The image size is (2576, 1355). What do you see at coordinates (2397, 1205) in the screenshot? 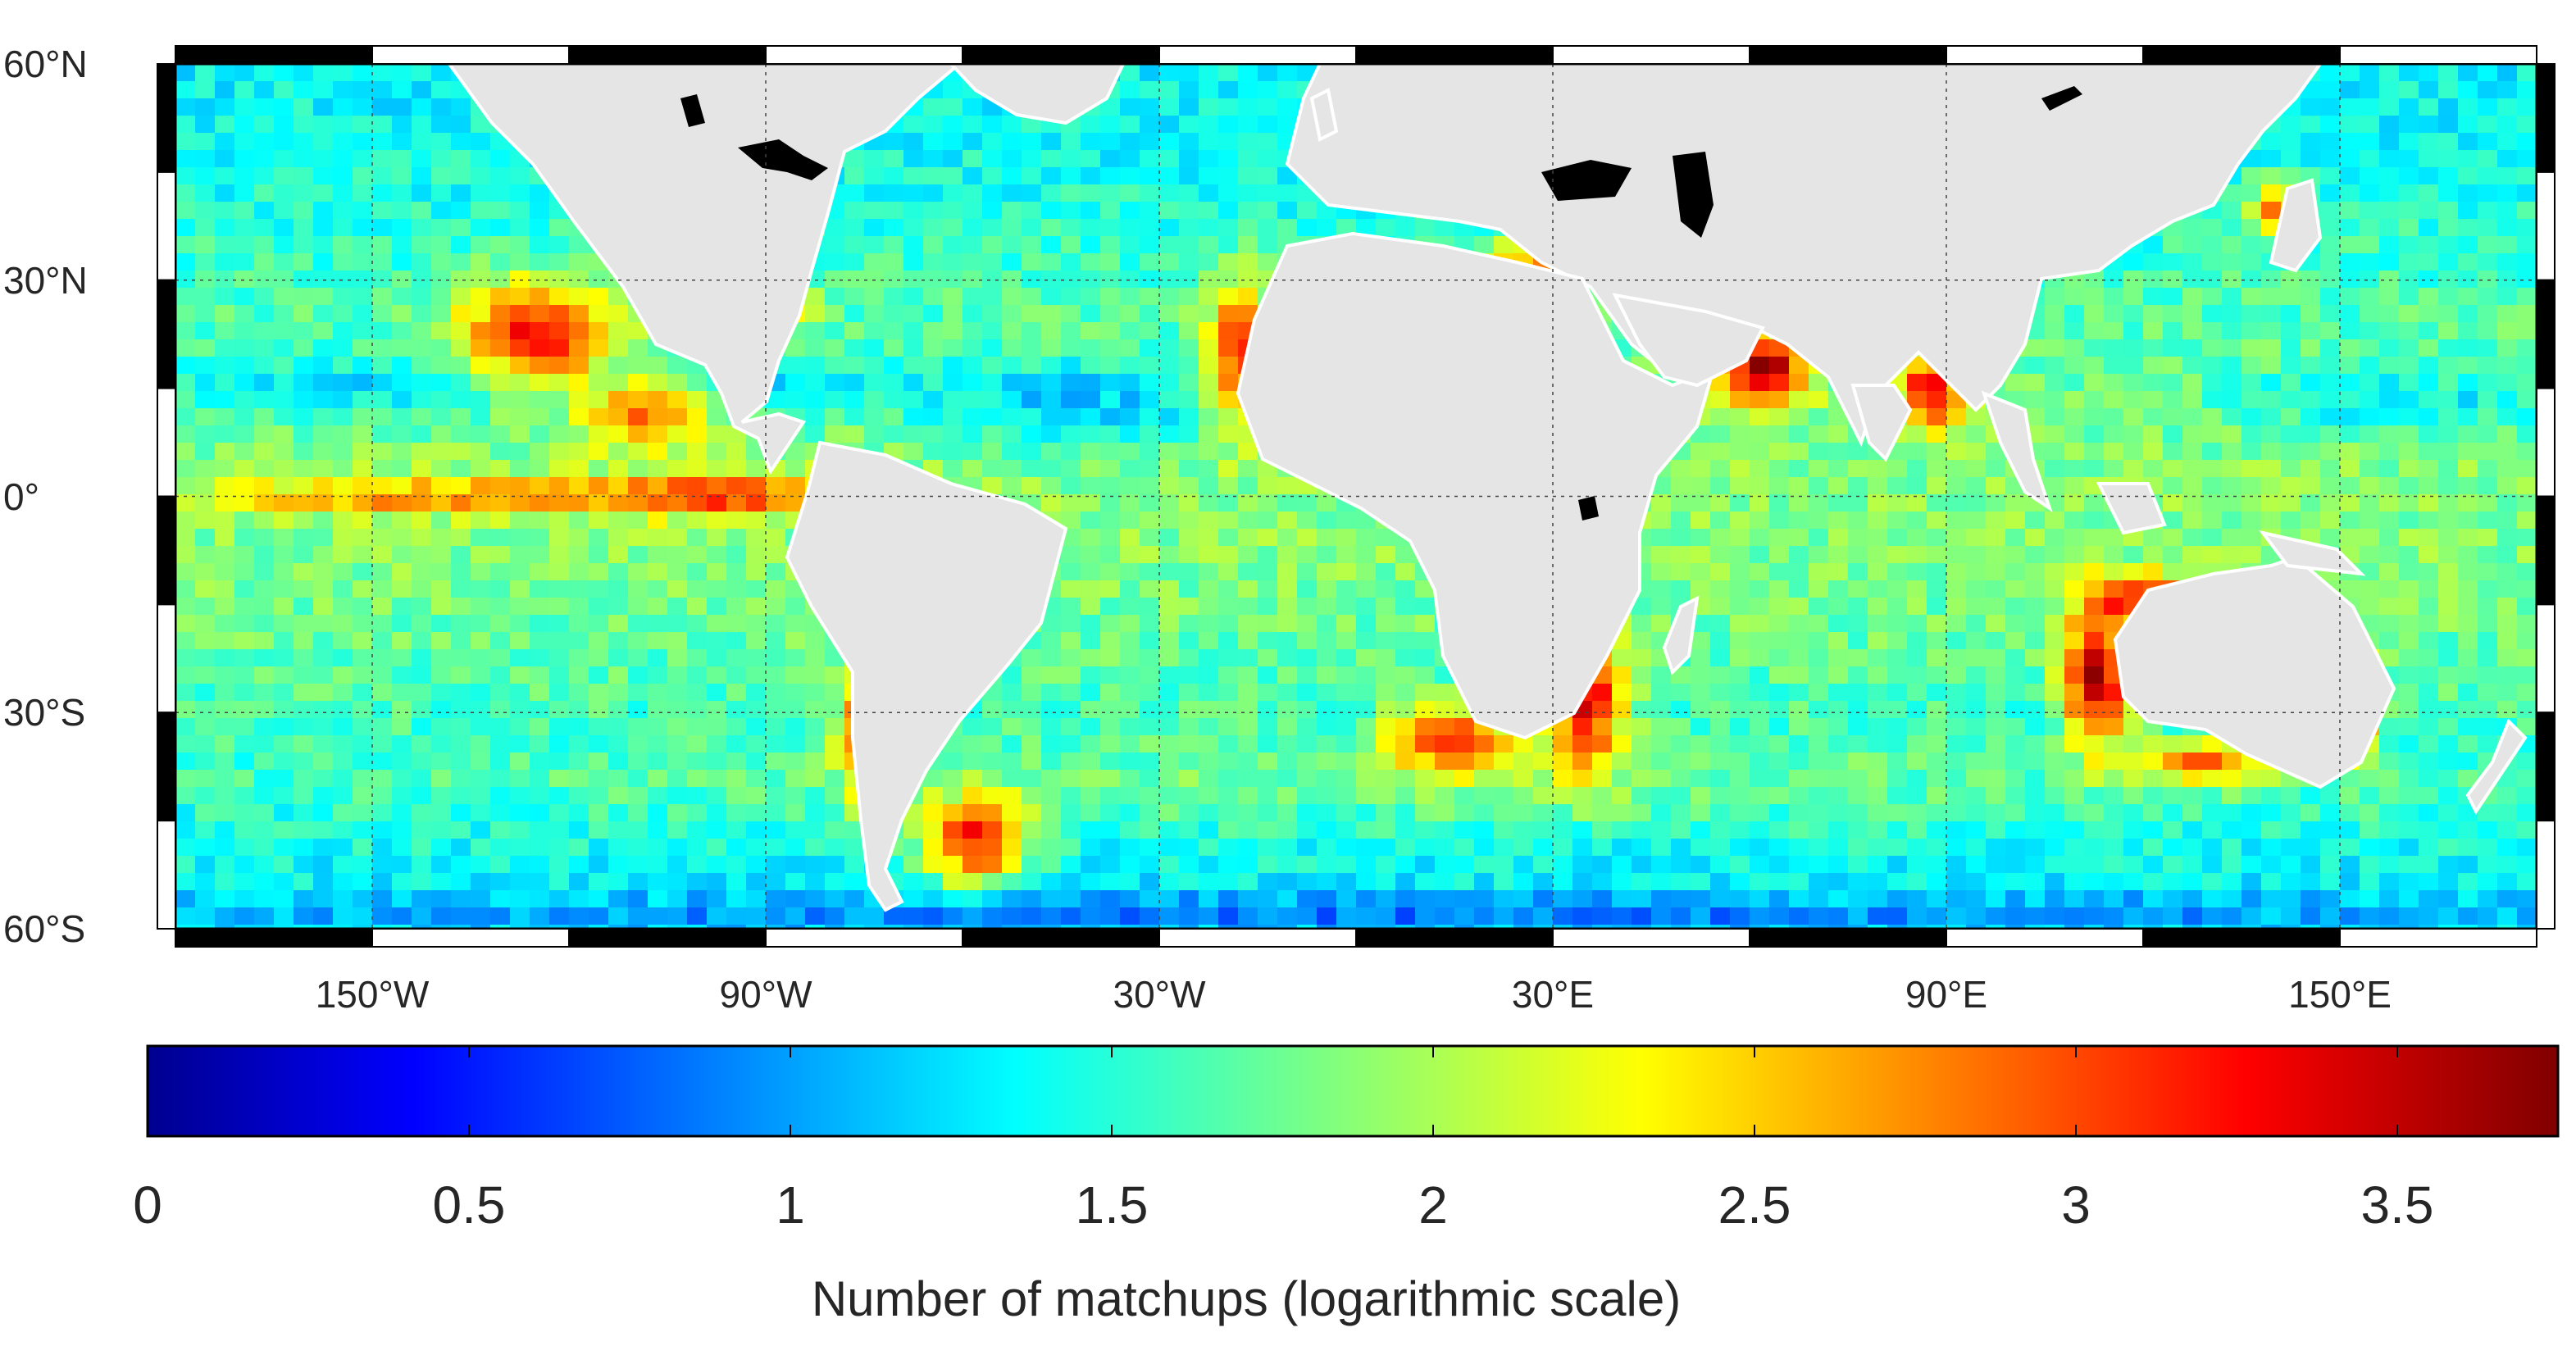
I see `colorbar-tick-label: 3.5` at bounding box center [2397, 1205].